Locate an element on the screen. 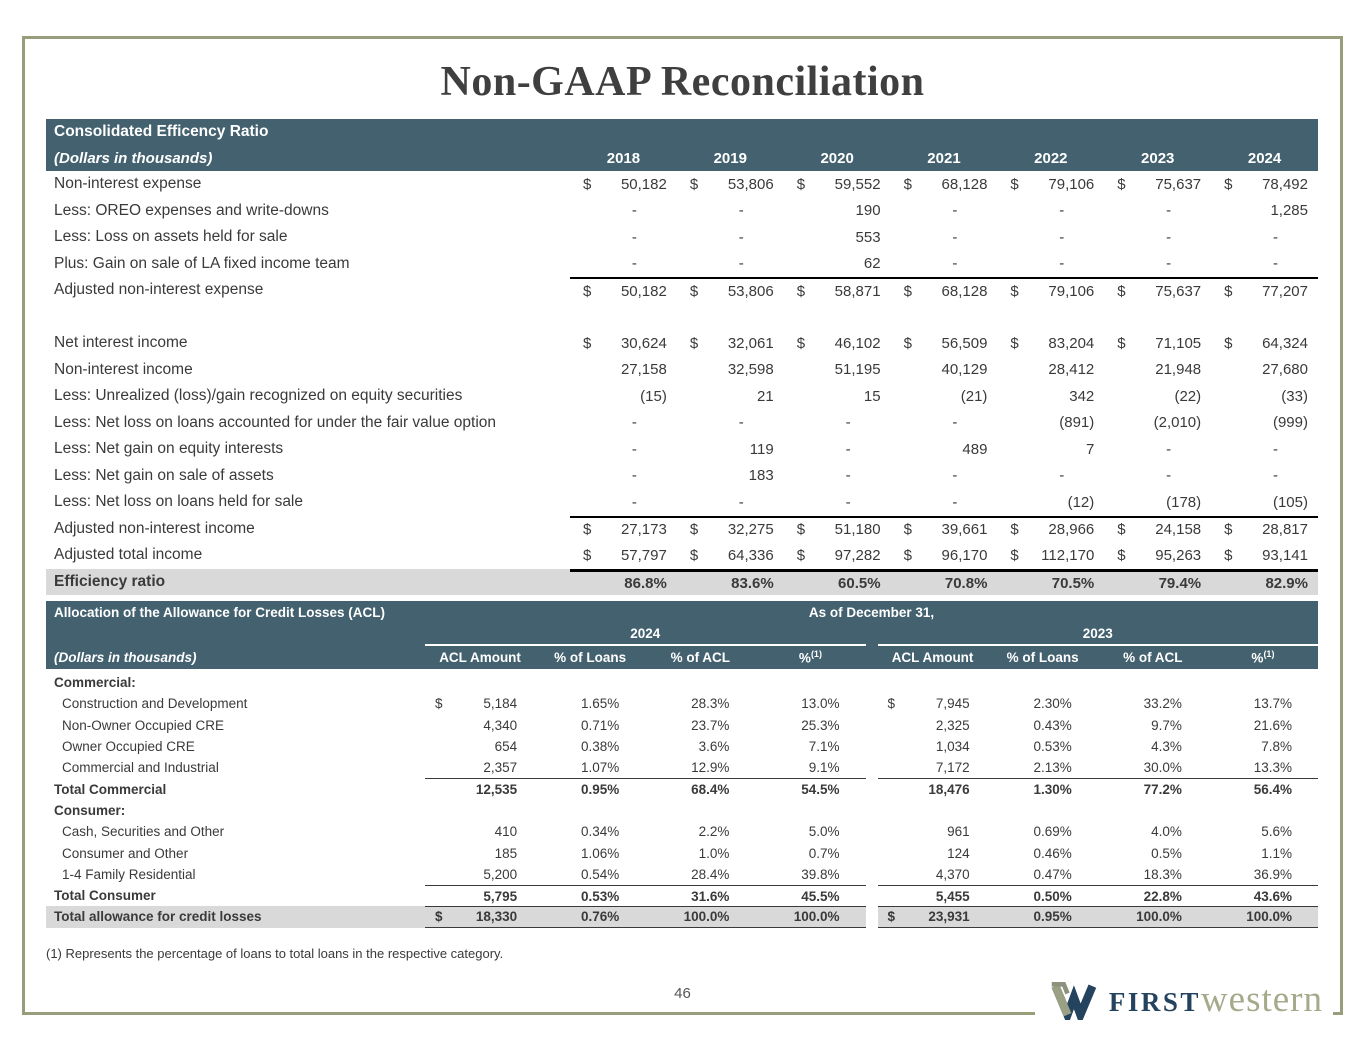 The height and width of the screenshot is (1055, 1365). cell-value: 93,141 is located at coordinates (1285, 555).